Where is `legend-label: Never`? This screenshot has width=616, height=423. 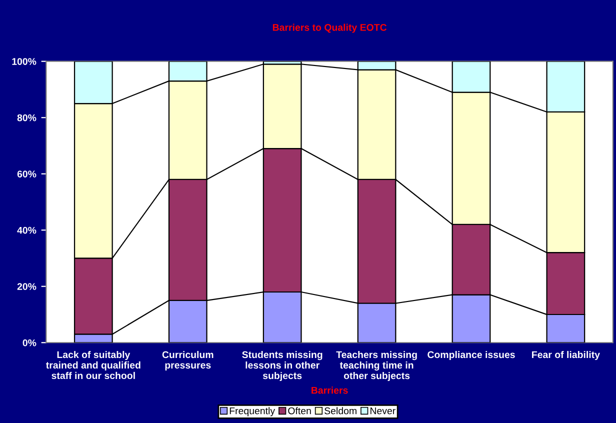 legend-label: Never is located at coordinates (383, 410).